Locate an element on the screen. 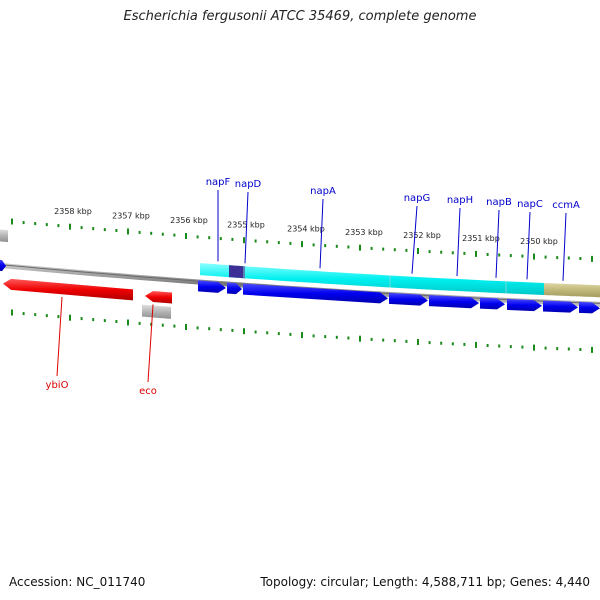 Image resolution: width=600 pixels, height=600 pixels. scale-tick-label: 2352 kbp is located at coordinates (422, 235).